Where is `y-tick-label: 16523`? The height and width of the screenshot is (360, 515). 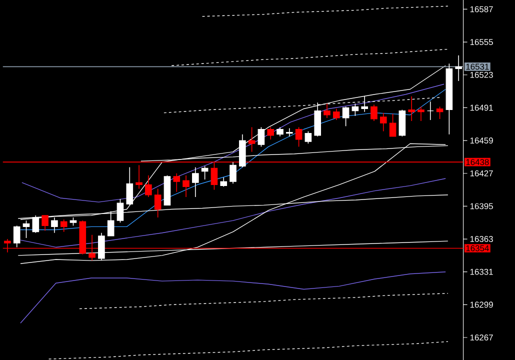 y-tick-label: 16523 is located at coordinates (481, 75).